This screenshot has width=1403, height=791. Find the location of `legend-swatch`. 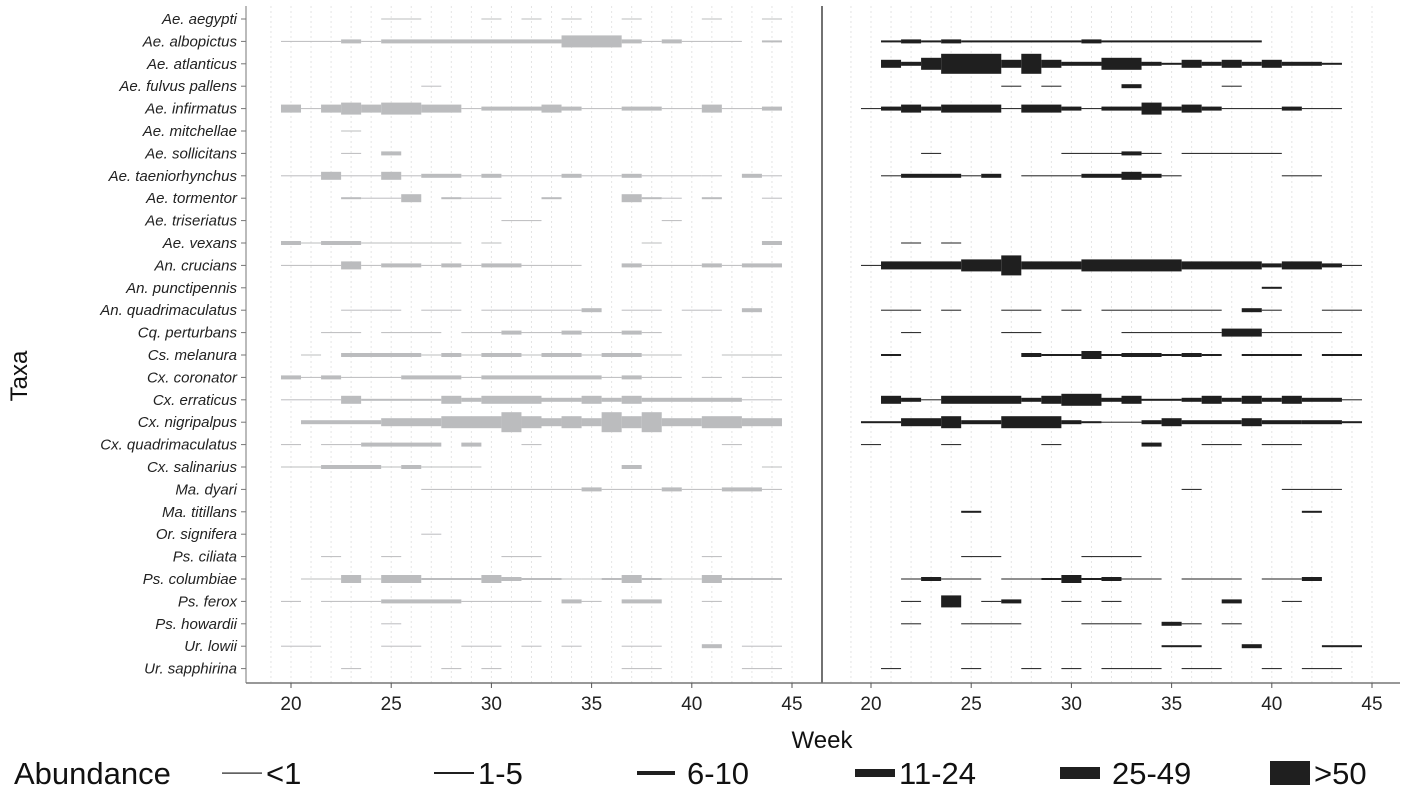

legend-swatch is located at coordinates (875, 773).